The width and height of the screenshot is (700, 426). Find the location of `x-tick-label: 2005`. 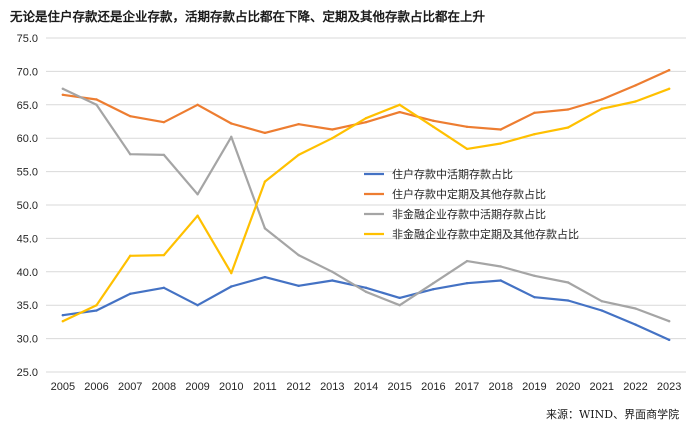

x-tick-label: 2005 is located at coordinates (63, 387).